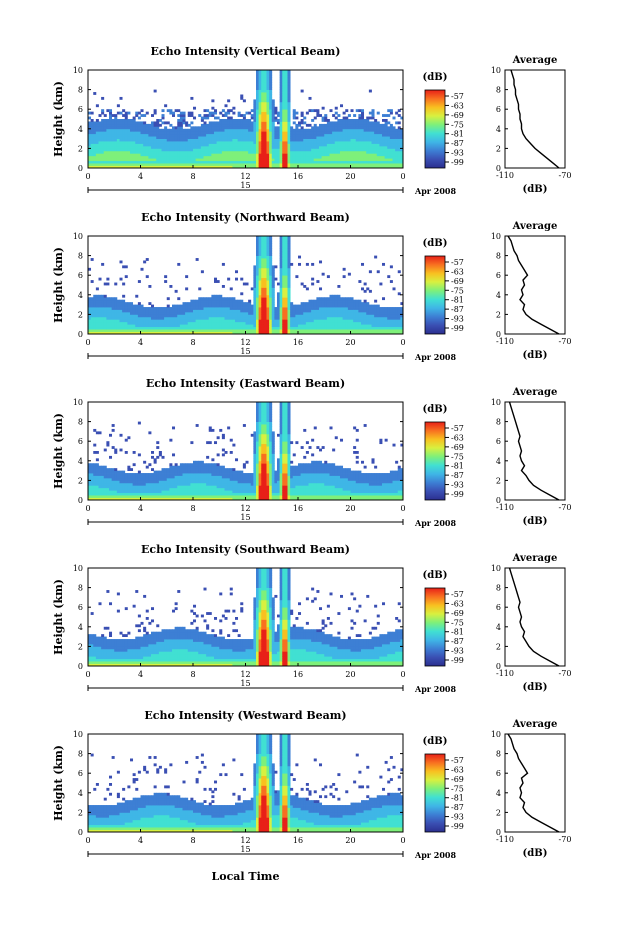 The width and height of the screenshot is (618, 929). Describe the element at coordinates (435, 129) in the screenshot. I see `colorbar` at that location.